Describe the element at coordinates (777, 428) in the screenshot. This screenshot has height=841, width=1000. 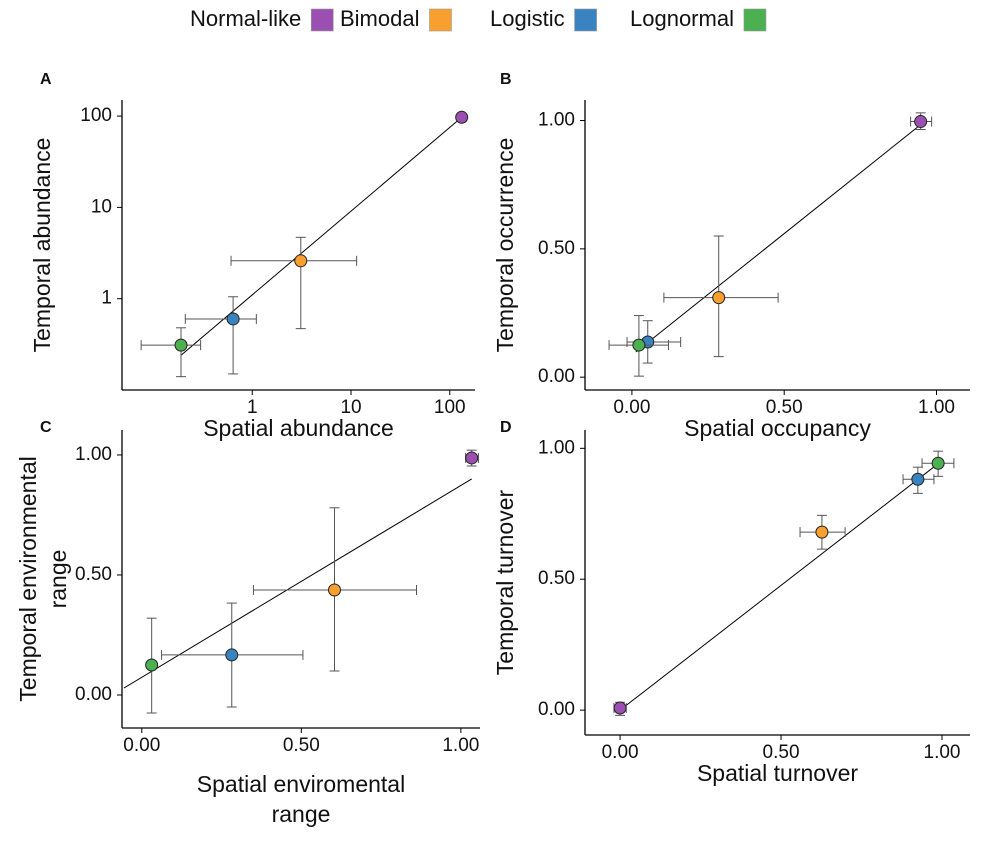
I see `x-axis-label: Spatial occupancy` at that location.